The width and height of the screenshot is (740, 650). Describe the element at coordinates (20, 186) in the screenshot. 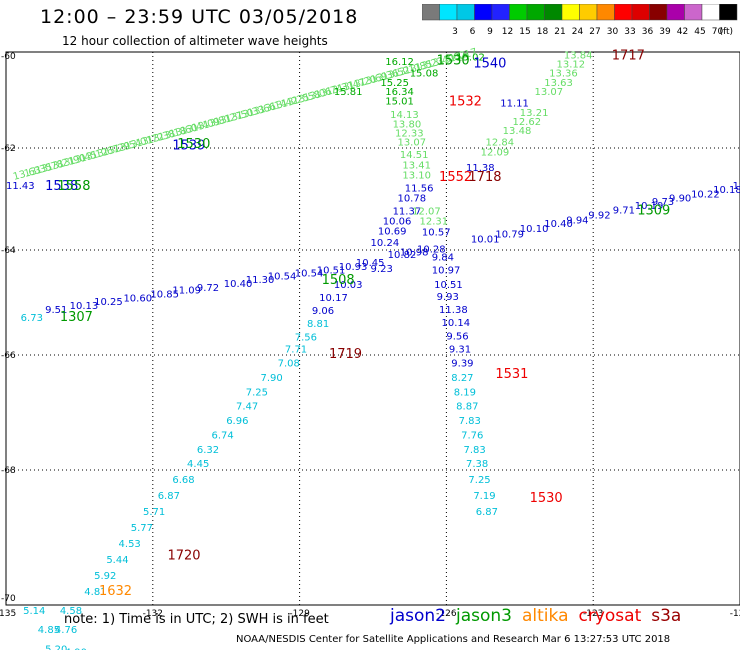

I see `wave-height-label: 11.43` at that location.